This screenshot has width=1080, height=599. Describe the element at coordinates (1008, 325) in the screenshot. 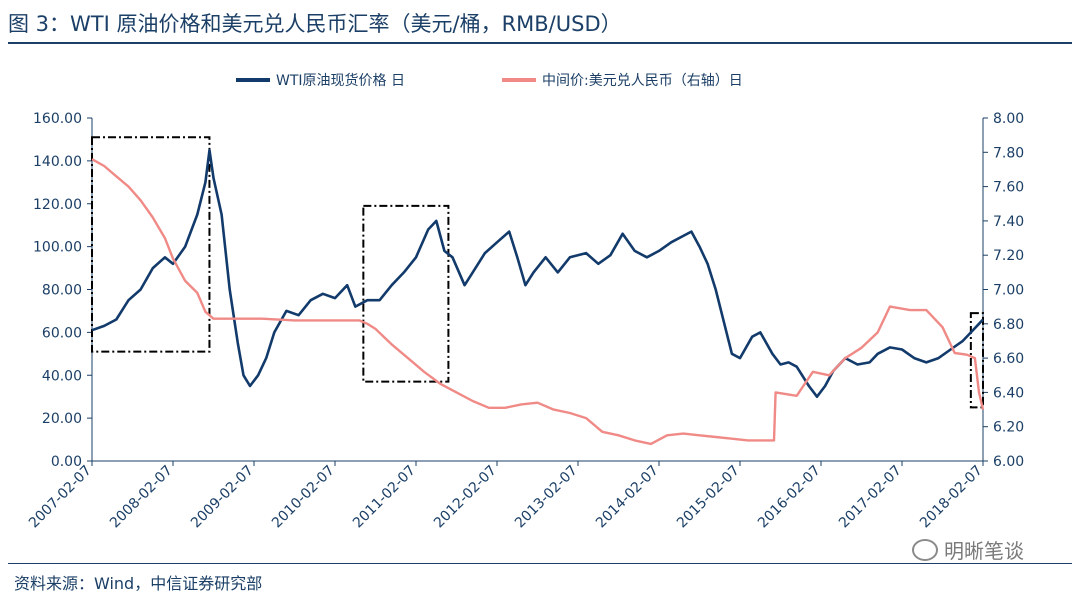

I see `y-right-tick-label: 6.80` at that location.